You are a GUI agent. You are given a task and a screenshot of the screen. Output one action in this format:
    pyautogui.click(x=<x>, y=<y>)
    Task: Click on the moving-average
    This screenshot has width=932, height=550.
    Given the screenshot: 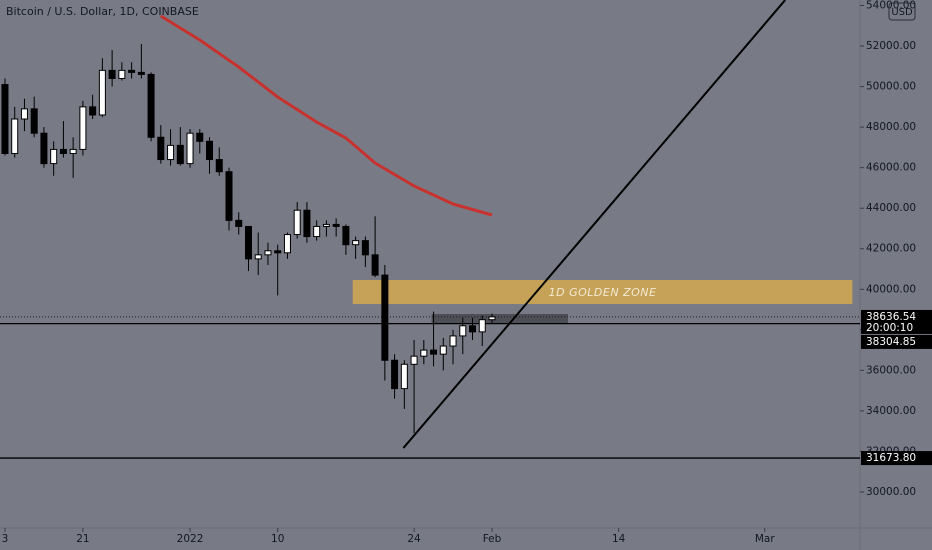 What is the action you would take?
    pyautogui.click(x=326, y=115)
    